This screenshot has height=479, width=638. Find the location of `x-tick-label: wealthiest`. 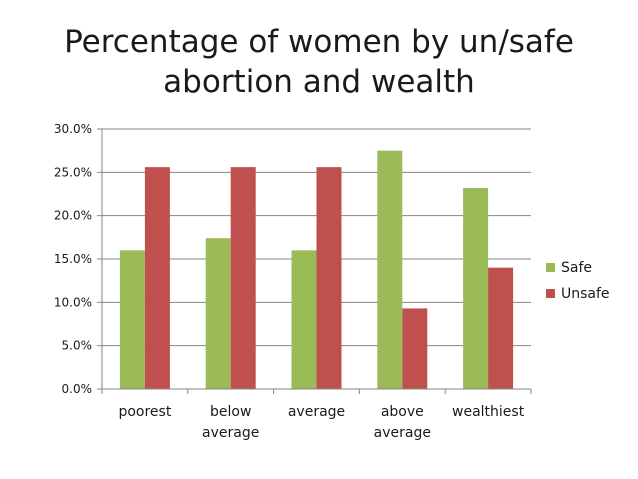

x-tick-label: wealthiest is located at coordinates (488, 412).